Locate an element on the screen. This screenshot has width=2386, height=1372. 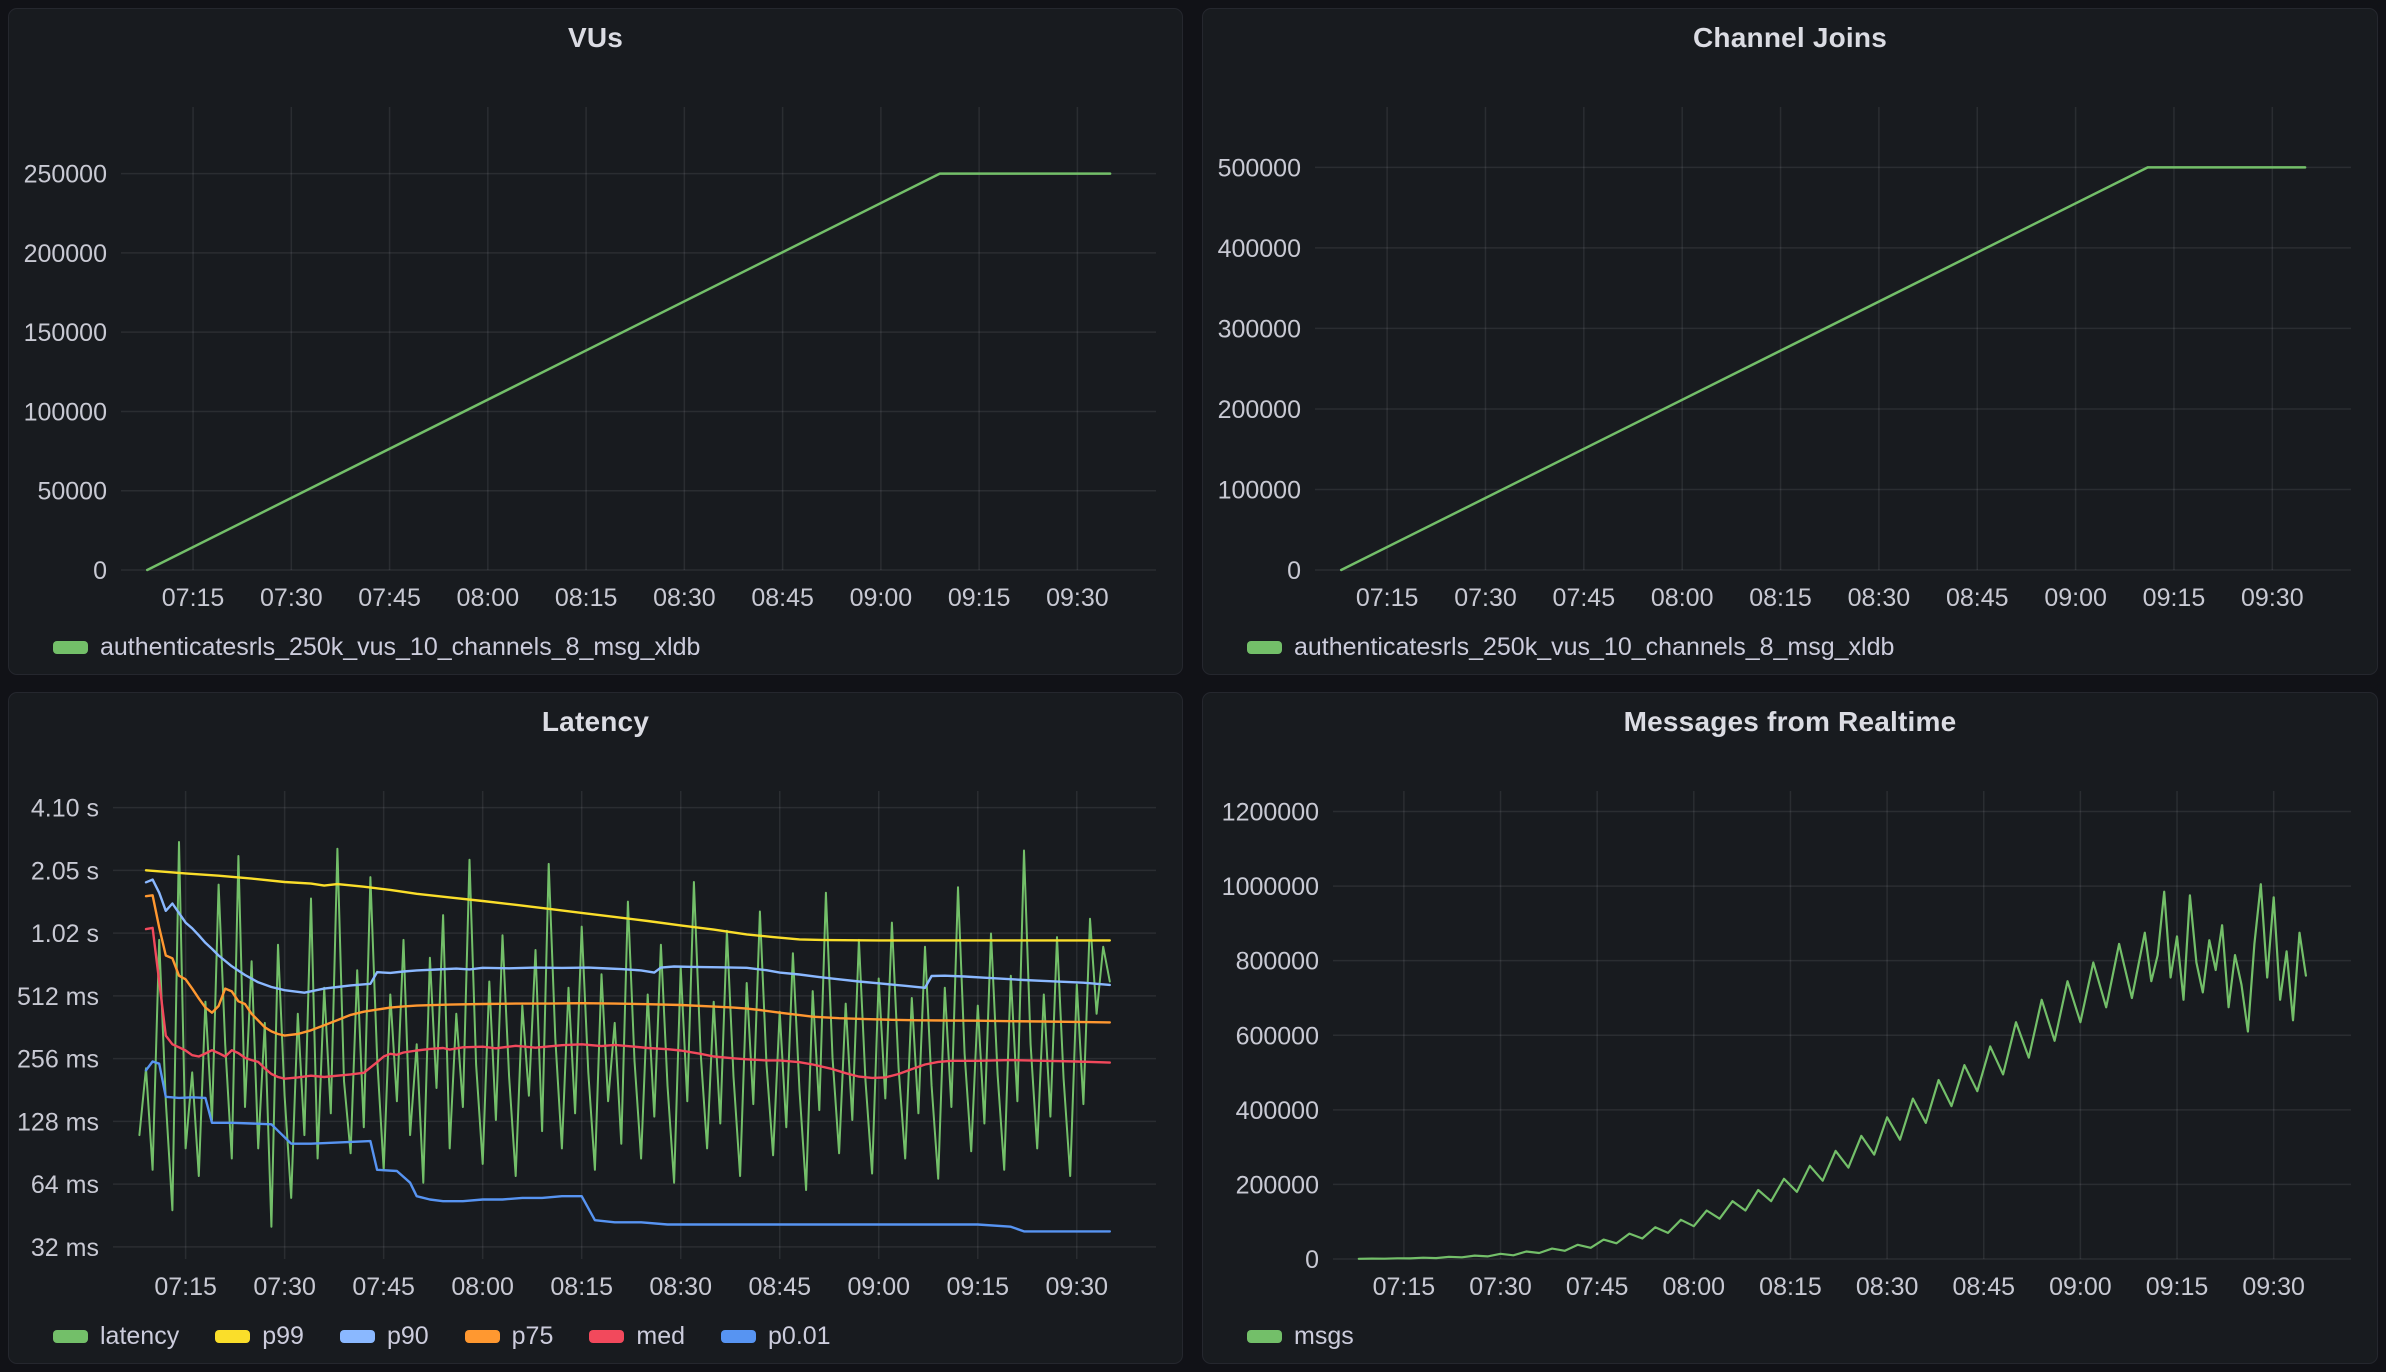
series-line-msgs is located at coordinates (1832, 1071).